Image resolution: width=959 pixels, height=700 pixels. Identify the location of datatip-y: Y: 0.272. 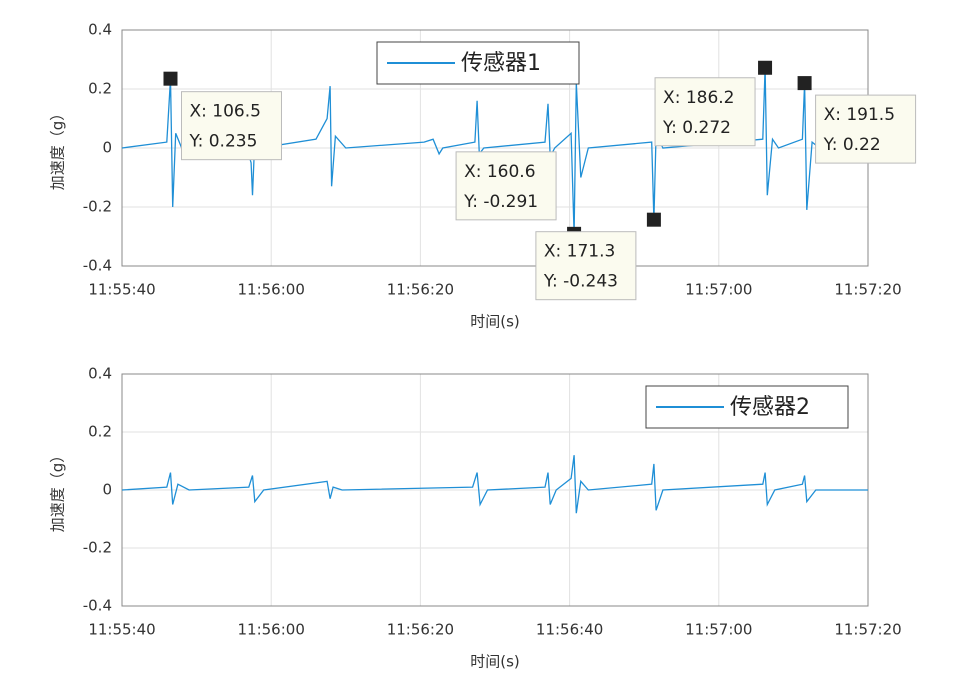
(696, 128).